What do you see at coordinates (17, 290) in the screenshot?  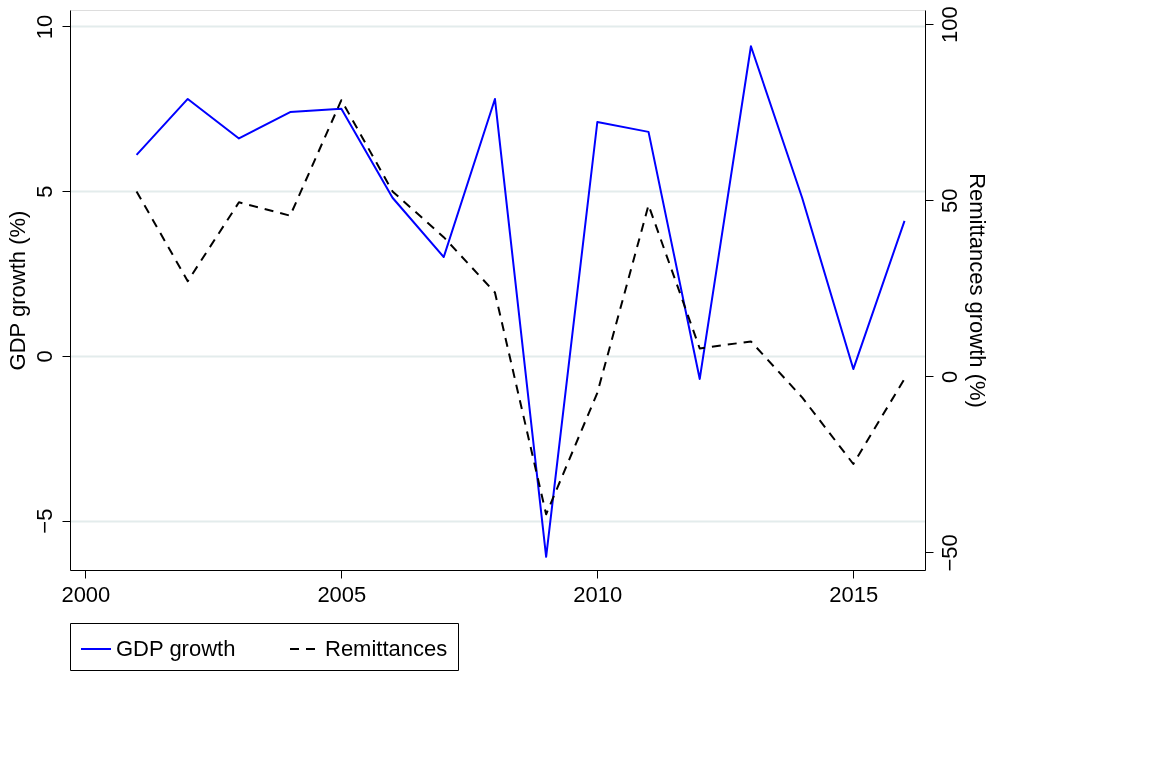 I see `y-axis-title: GDP growth (%)` at bounding box center [17, 290].